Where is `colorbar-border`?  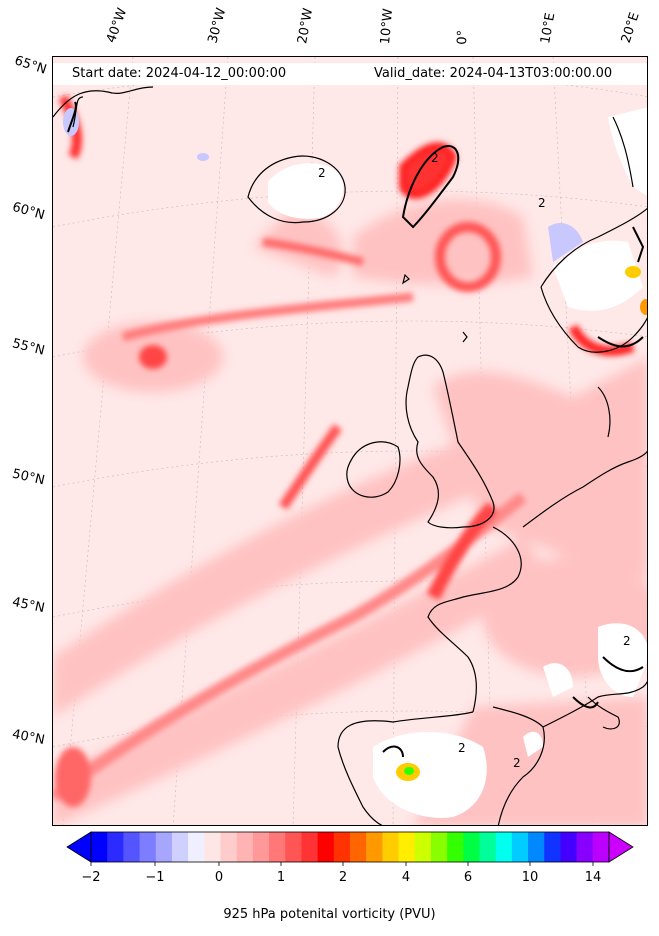
colorbar-border is located at coordinates (350, 847).